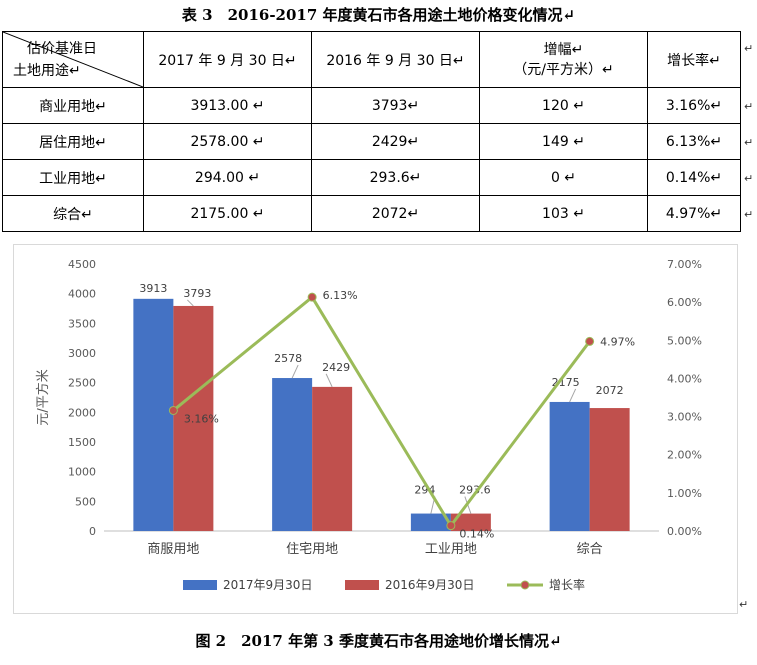 The width and height of the screenshot is (757, 665). What do you see at coordinates (694, 213) in the screenshot?
I see `cell-rate: 4.97%↵` at bounding box center [694, 213].